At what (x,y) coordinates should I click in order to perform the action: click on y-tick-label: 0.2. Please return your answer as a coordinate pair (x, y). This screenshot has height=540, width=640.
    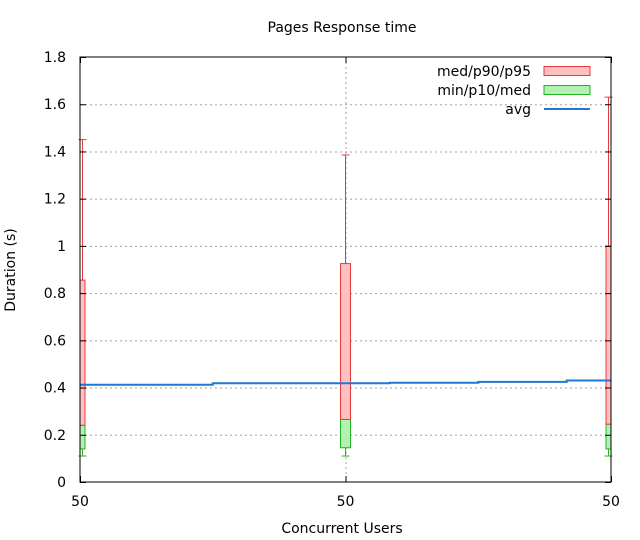
    Looking at the image, I should click on (55, 436).